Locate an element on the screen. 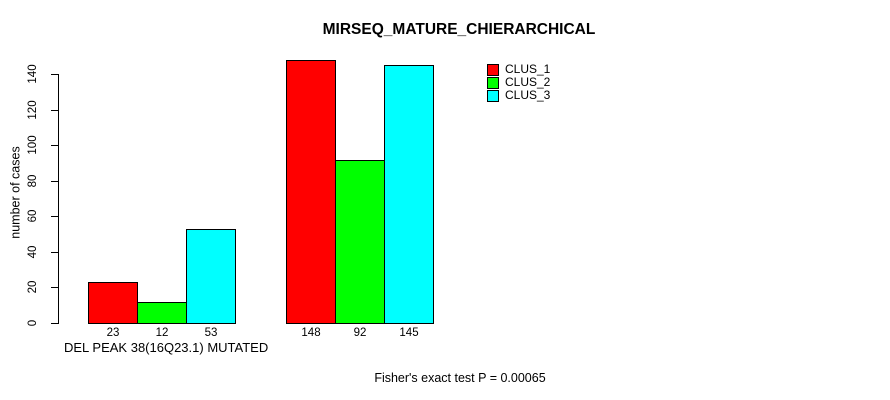 The width and height of the screenshot is (890, 400). x-axis-label: DEL PEAK 38(16Q23.1) MUTATED is located at coordinates (166, 347).